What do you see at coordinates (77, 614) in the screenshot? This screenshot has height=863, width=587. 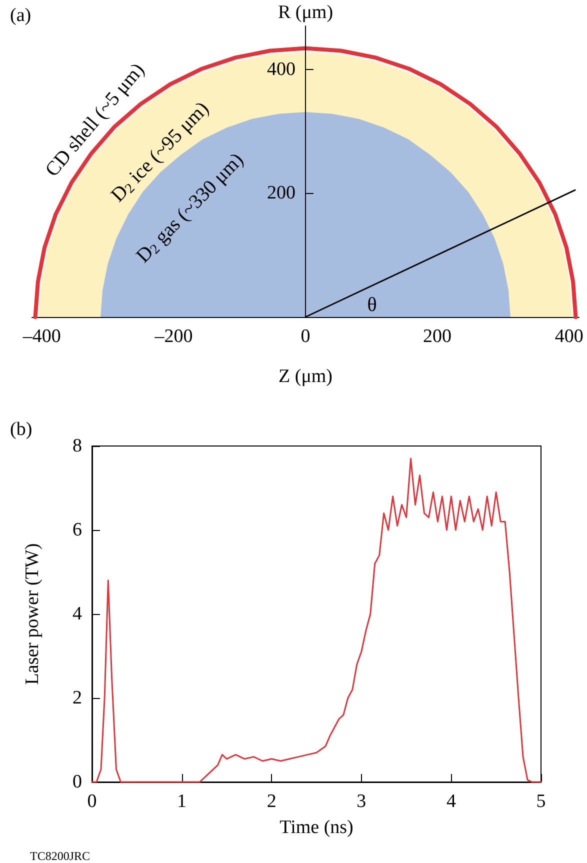 I see `y-tick-label: 4` at bounding box center [77, 614].